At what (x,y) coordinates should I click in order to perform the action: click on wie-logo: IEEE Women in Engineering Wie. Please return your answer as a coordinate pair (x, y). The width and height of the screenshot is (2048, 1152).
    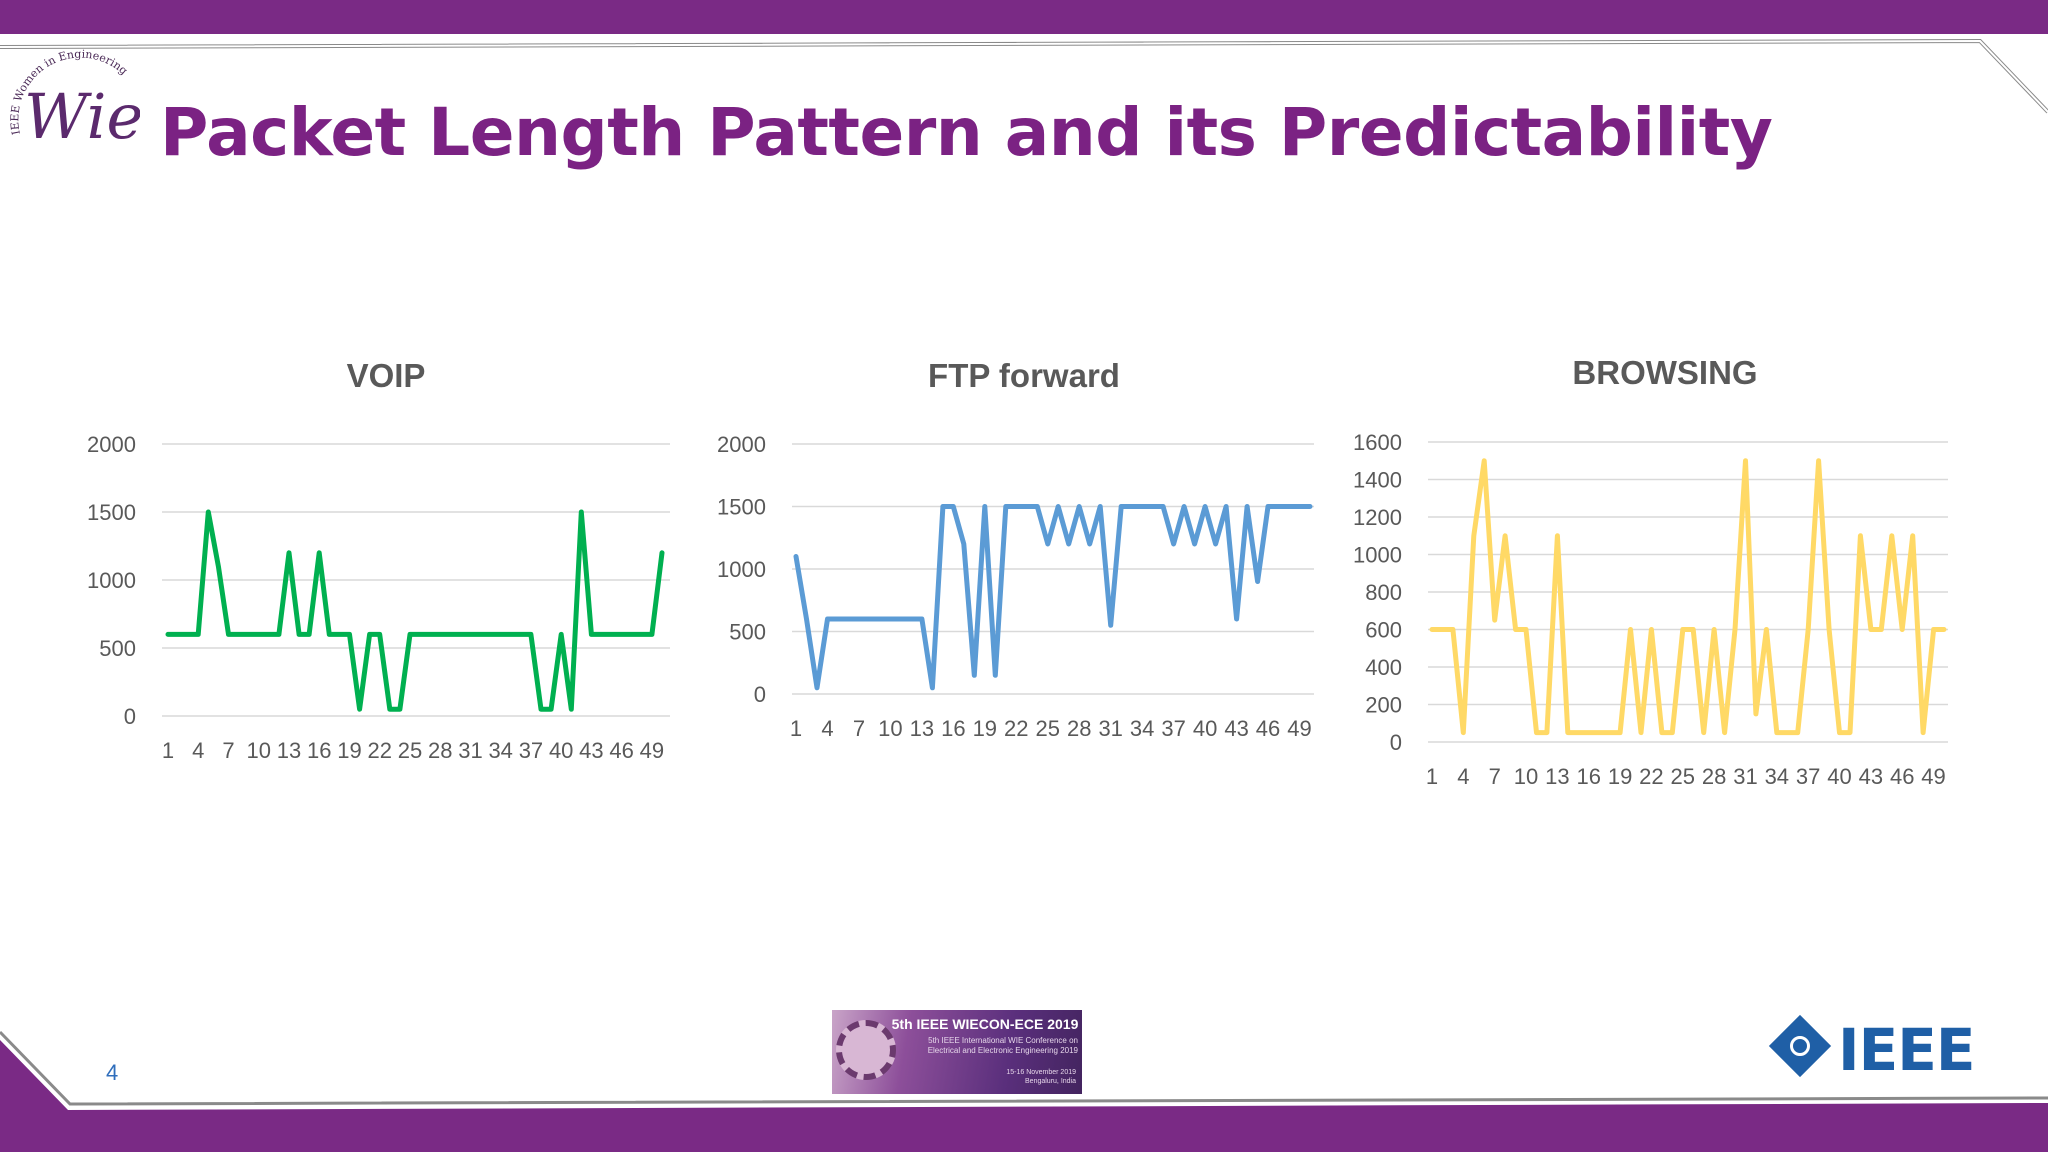
    Looking at the image, I should click on (74, 100).